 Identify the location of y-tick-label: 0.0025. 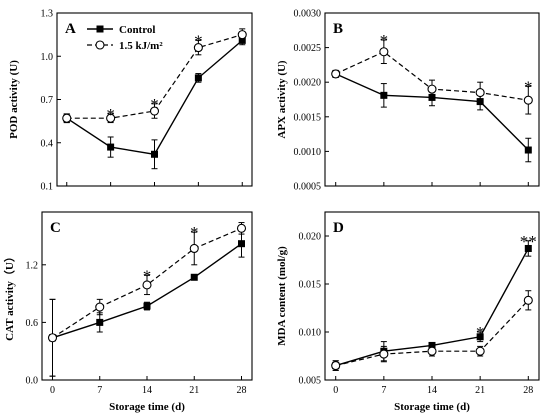
(308, 48).